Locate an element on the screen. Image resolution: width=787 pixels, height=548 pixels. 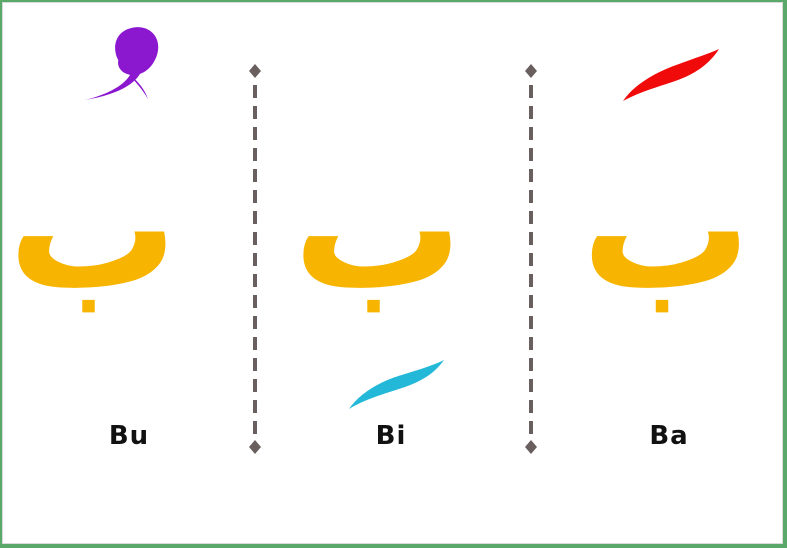
syllable-label: Ba is located at coordinates (669, 436).